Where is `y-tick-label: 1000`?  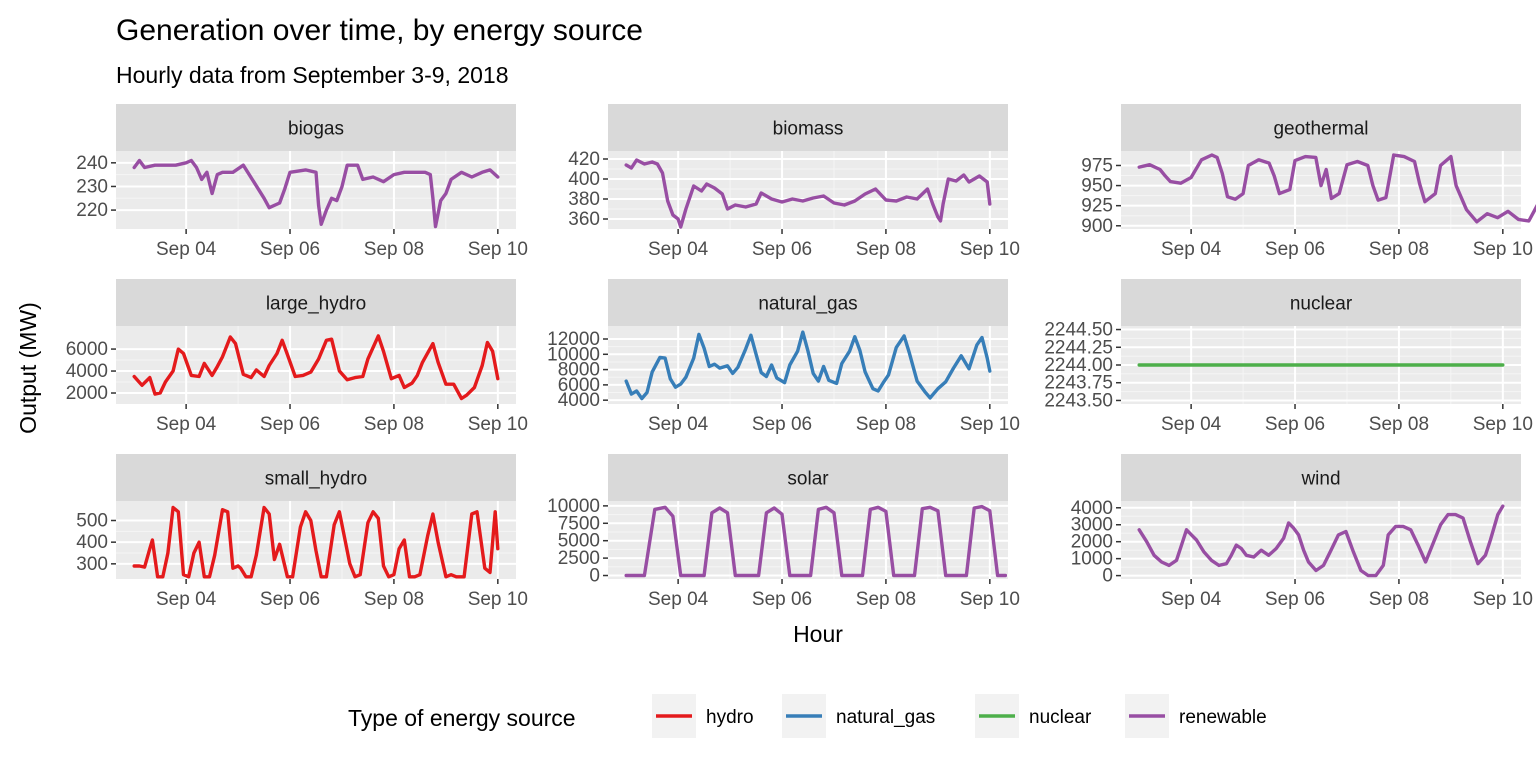 y-tick-label: 1000 is located at coordinates (1092, 559).